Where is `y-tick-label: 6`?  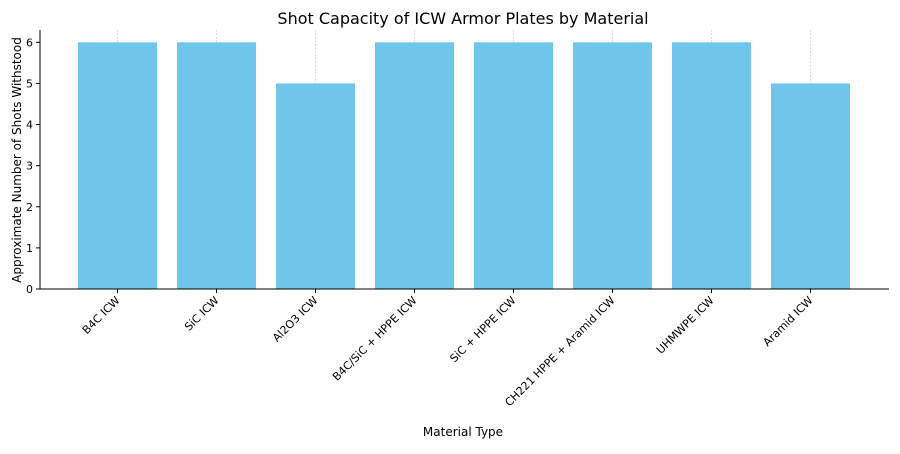 y-tick-label: 6 is located at coordinates (29, 42).